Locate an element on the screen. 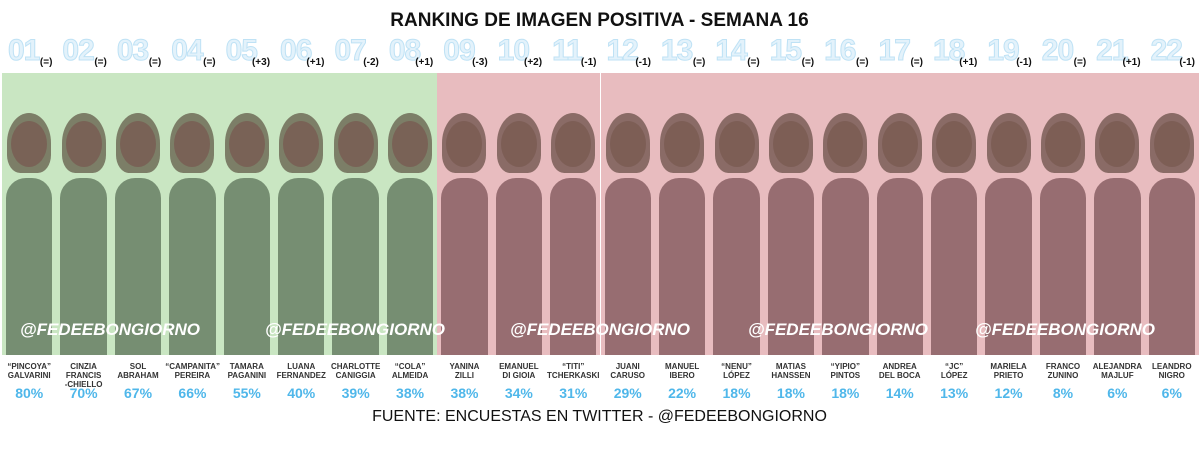 This screenshot has height=453, width=1199. percentage: 8% is located at coordinates (1063, 393).